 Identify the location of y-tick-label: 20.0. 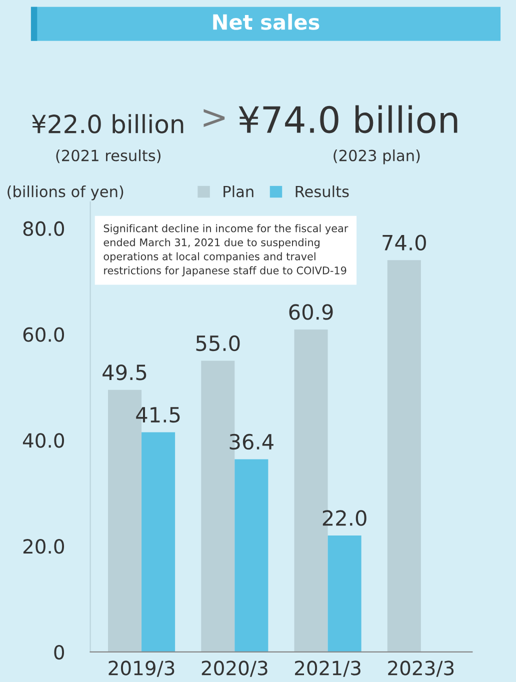
(43, 546).